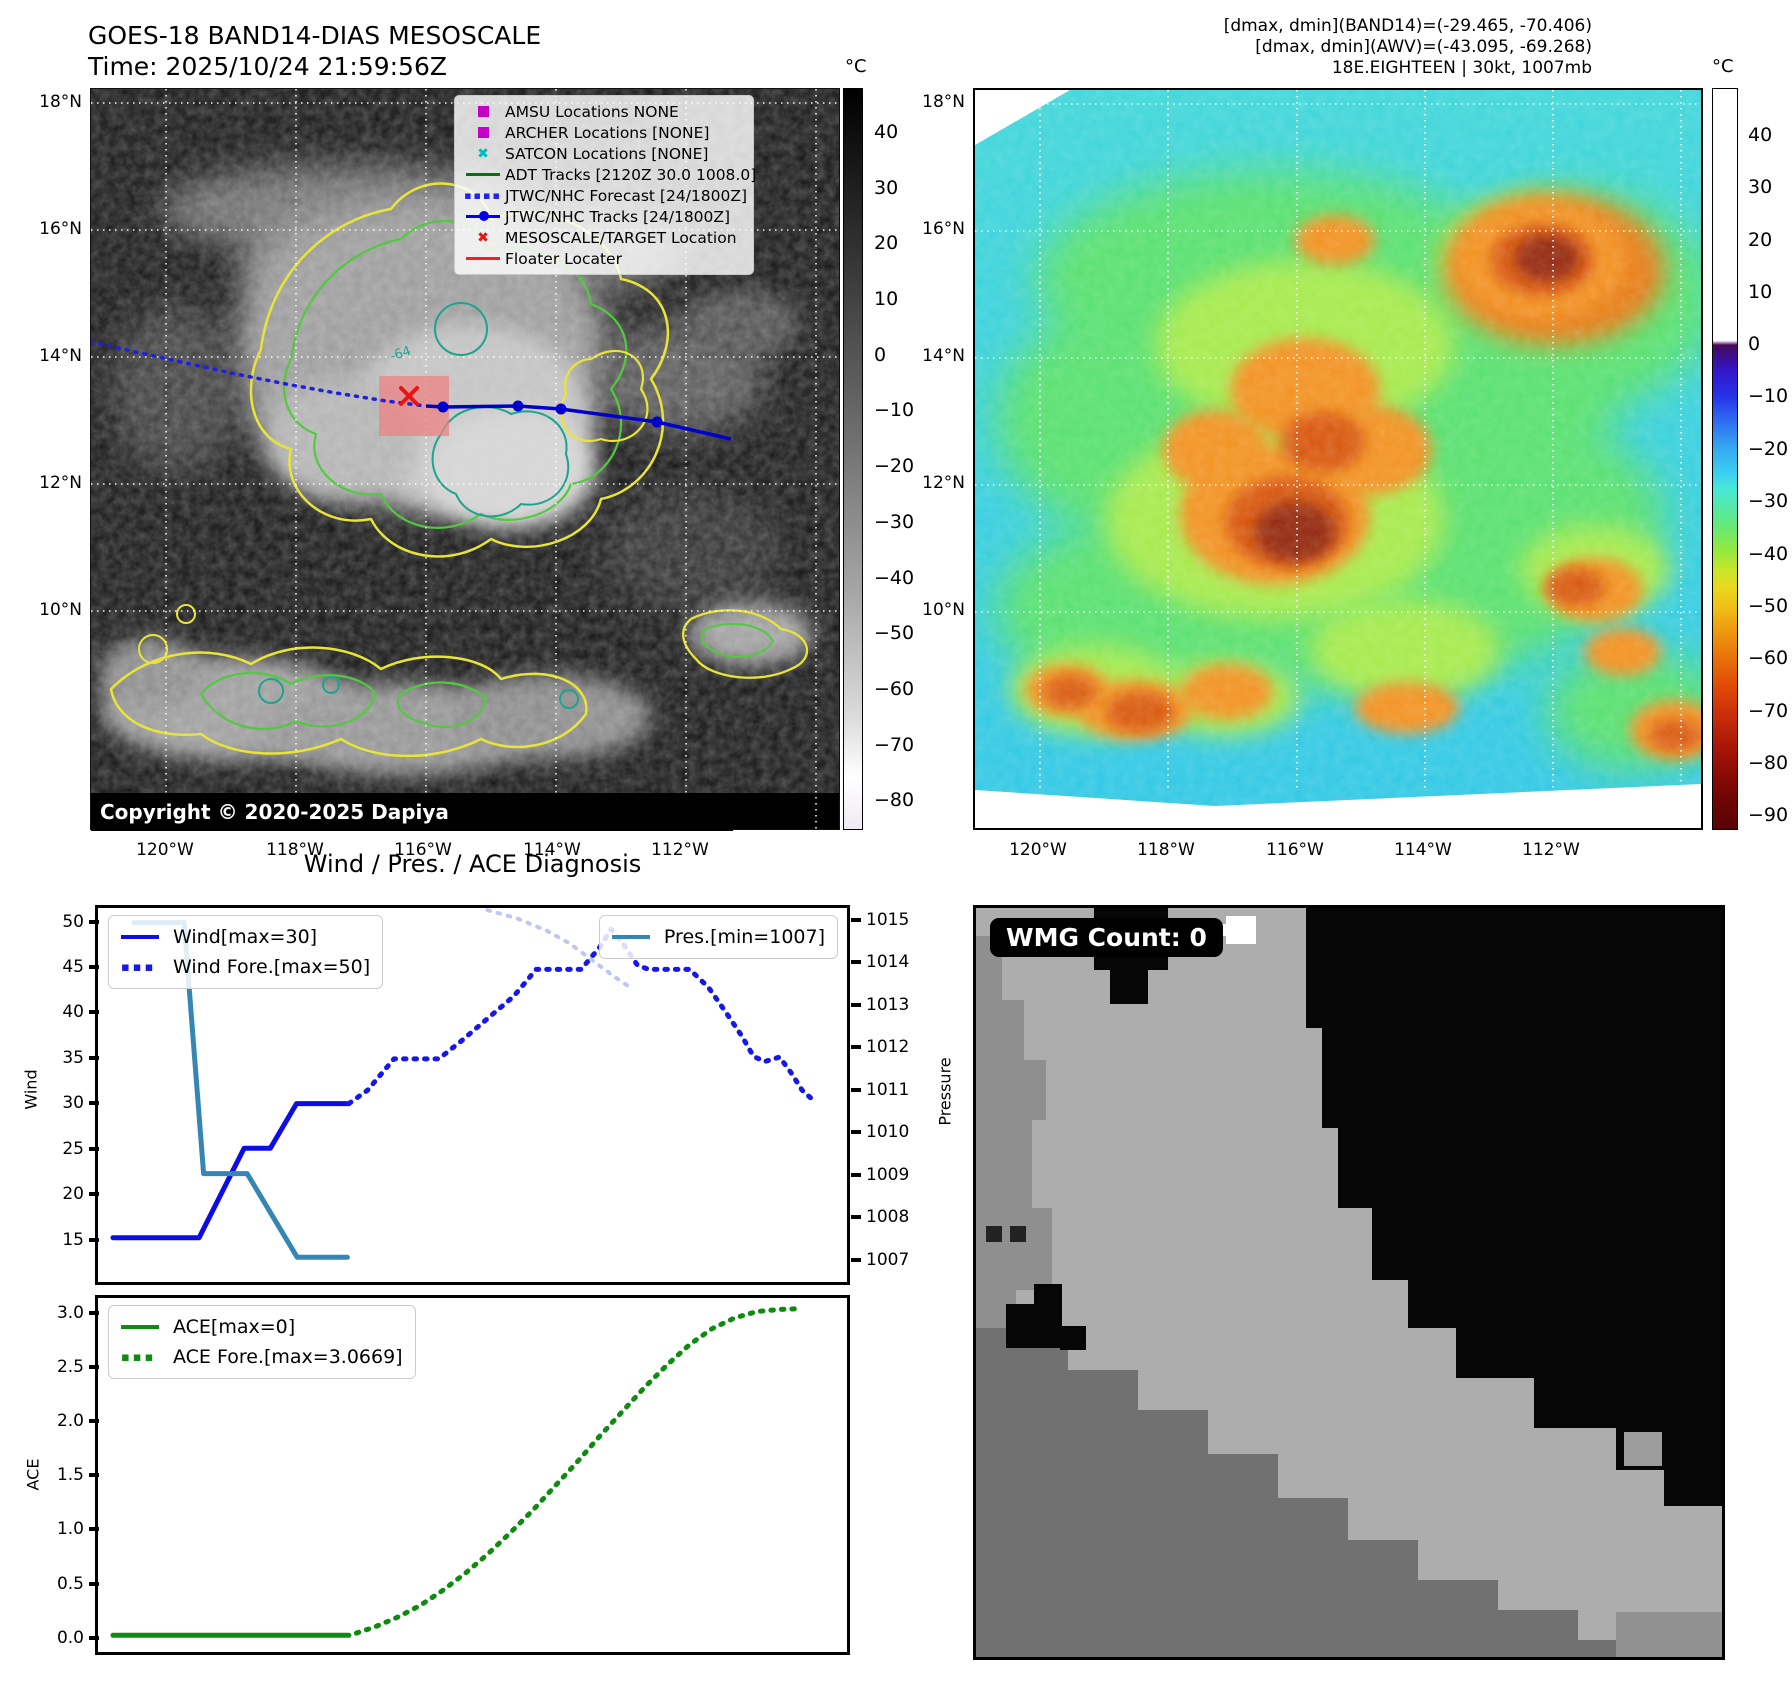 This screenshot has height=1690, width=1792. What do you see at coordinates (893, 920) in the screenshot?
I see `tick-label: 1015` at bounding box center [893, 920].